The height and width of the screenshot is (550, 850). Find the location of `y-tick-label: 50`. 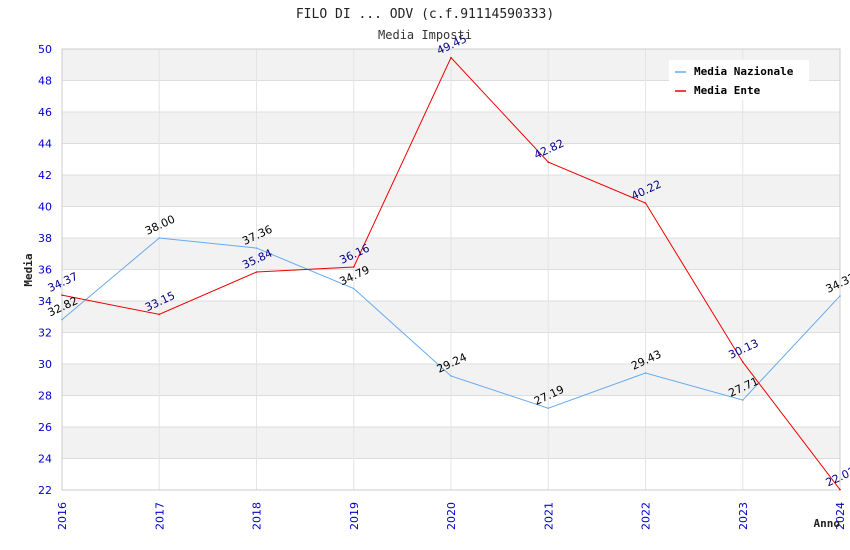

y-tick-label: 50 is located at coordinates (45, 49).